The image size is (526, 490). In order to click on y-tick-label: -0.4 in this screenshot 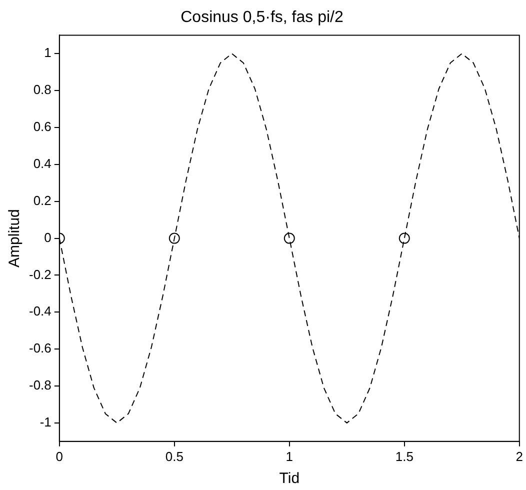, I will do `click(40, 311)`.